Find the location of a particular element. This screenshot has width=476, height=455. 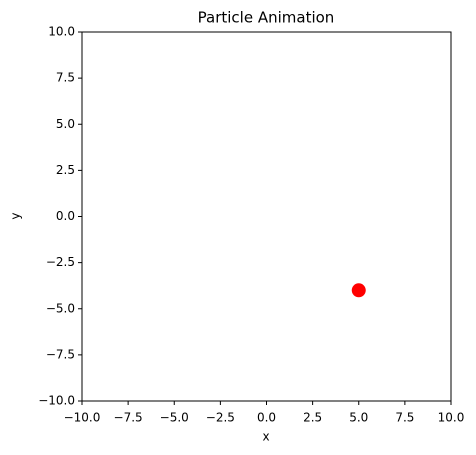

x-tick-label: 2.5 is located at coordinates (312, 418).